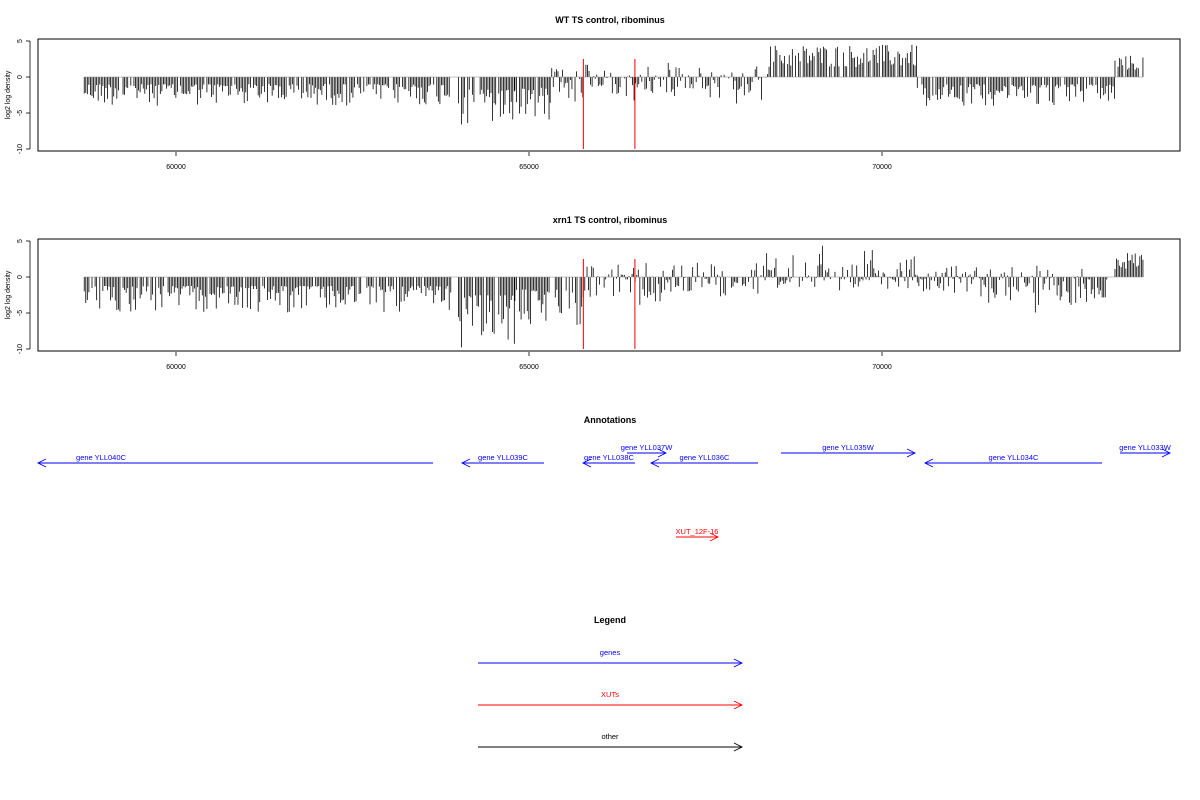 The height and width of the screenshot is (800, 1200). What do you see at coordinates (529, 161) in the screenshot?
I see `wt-x-axis: 60000 65000 70000` at bounding box center [529, 161].